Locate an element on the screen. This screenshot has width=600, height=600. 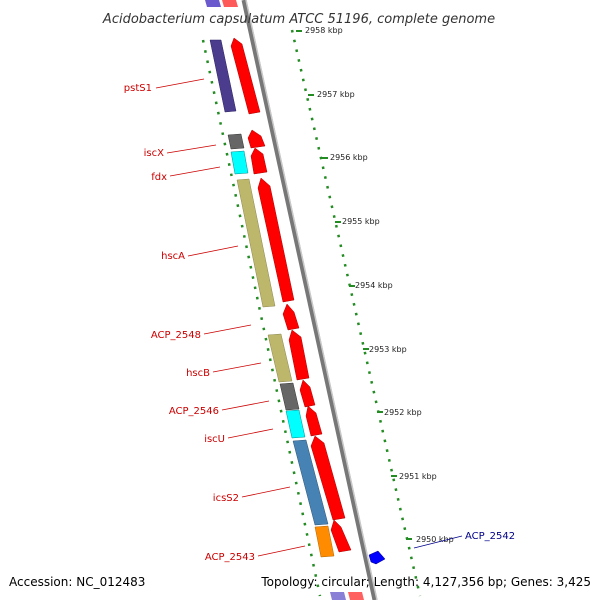
gene-block-hscA is located at coordinates (256, 243).